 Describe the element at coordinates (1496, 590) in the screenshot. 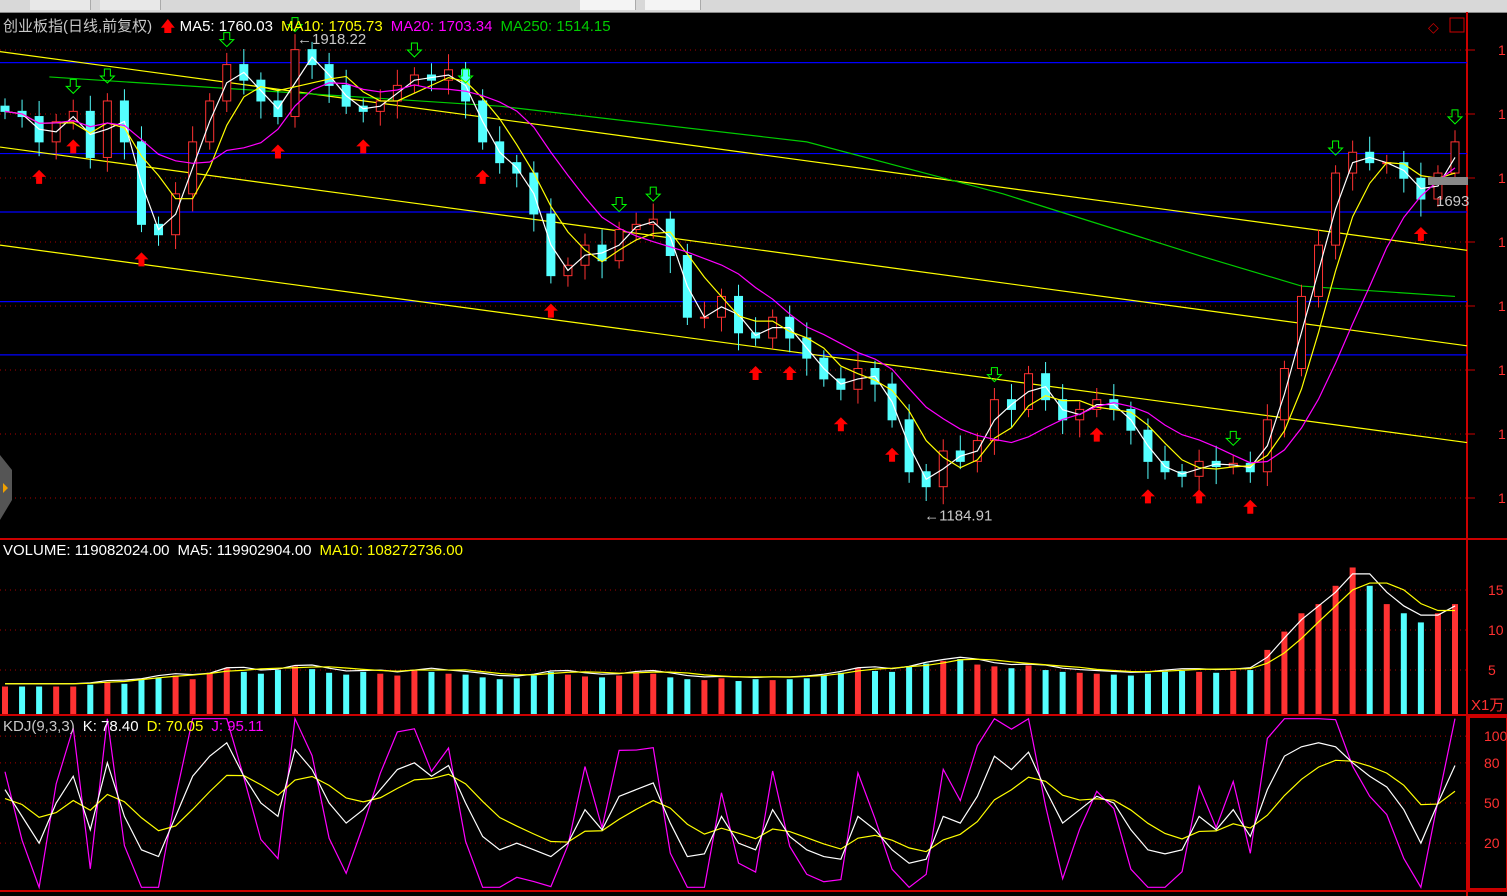

I see `volume-tick-label: 15` at that location.